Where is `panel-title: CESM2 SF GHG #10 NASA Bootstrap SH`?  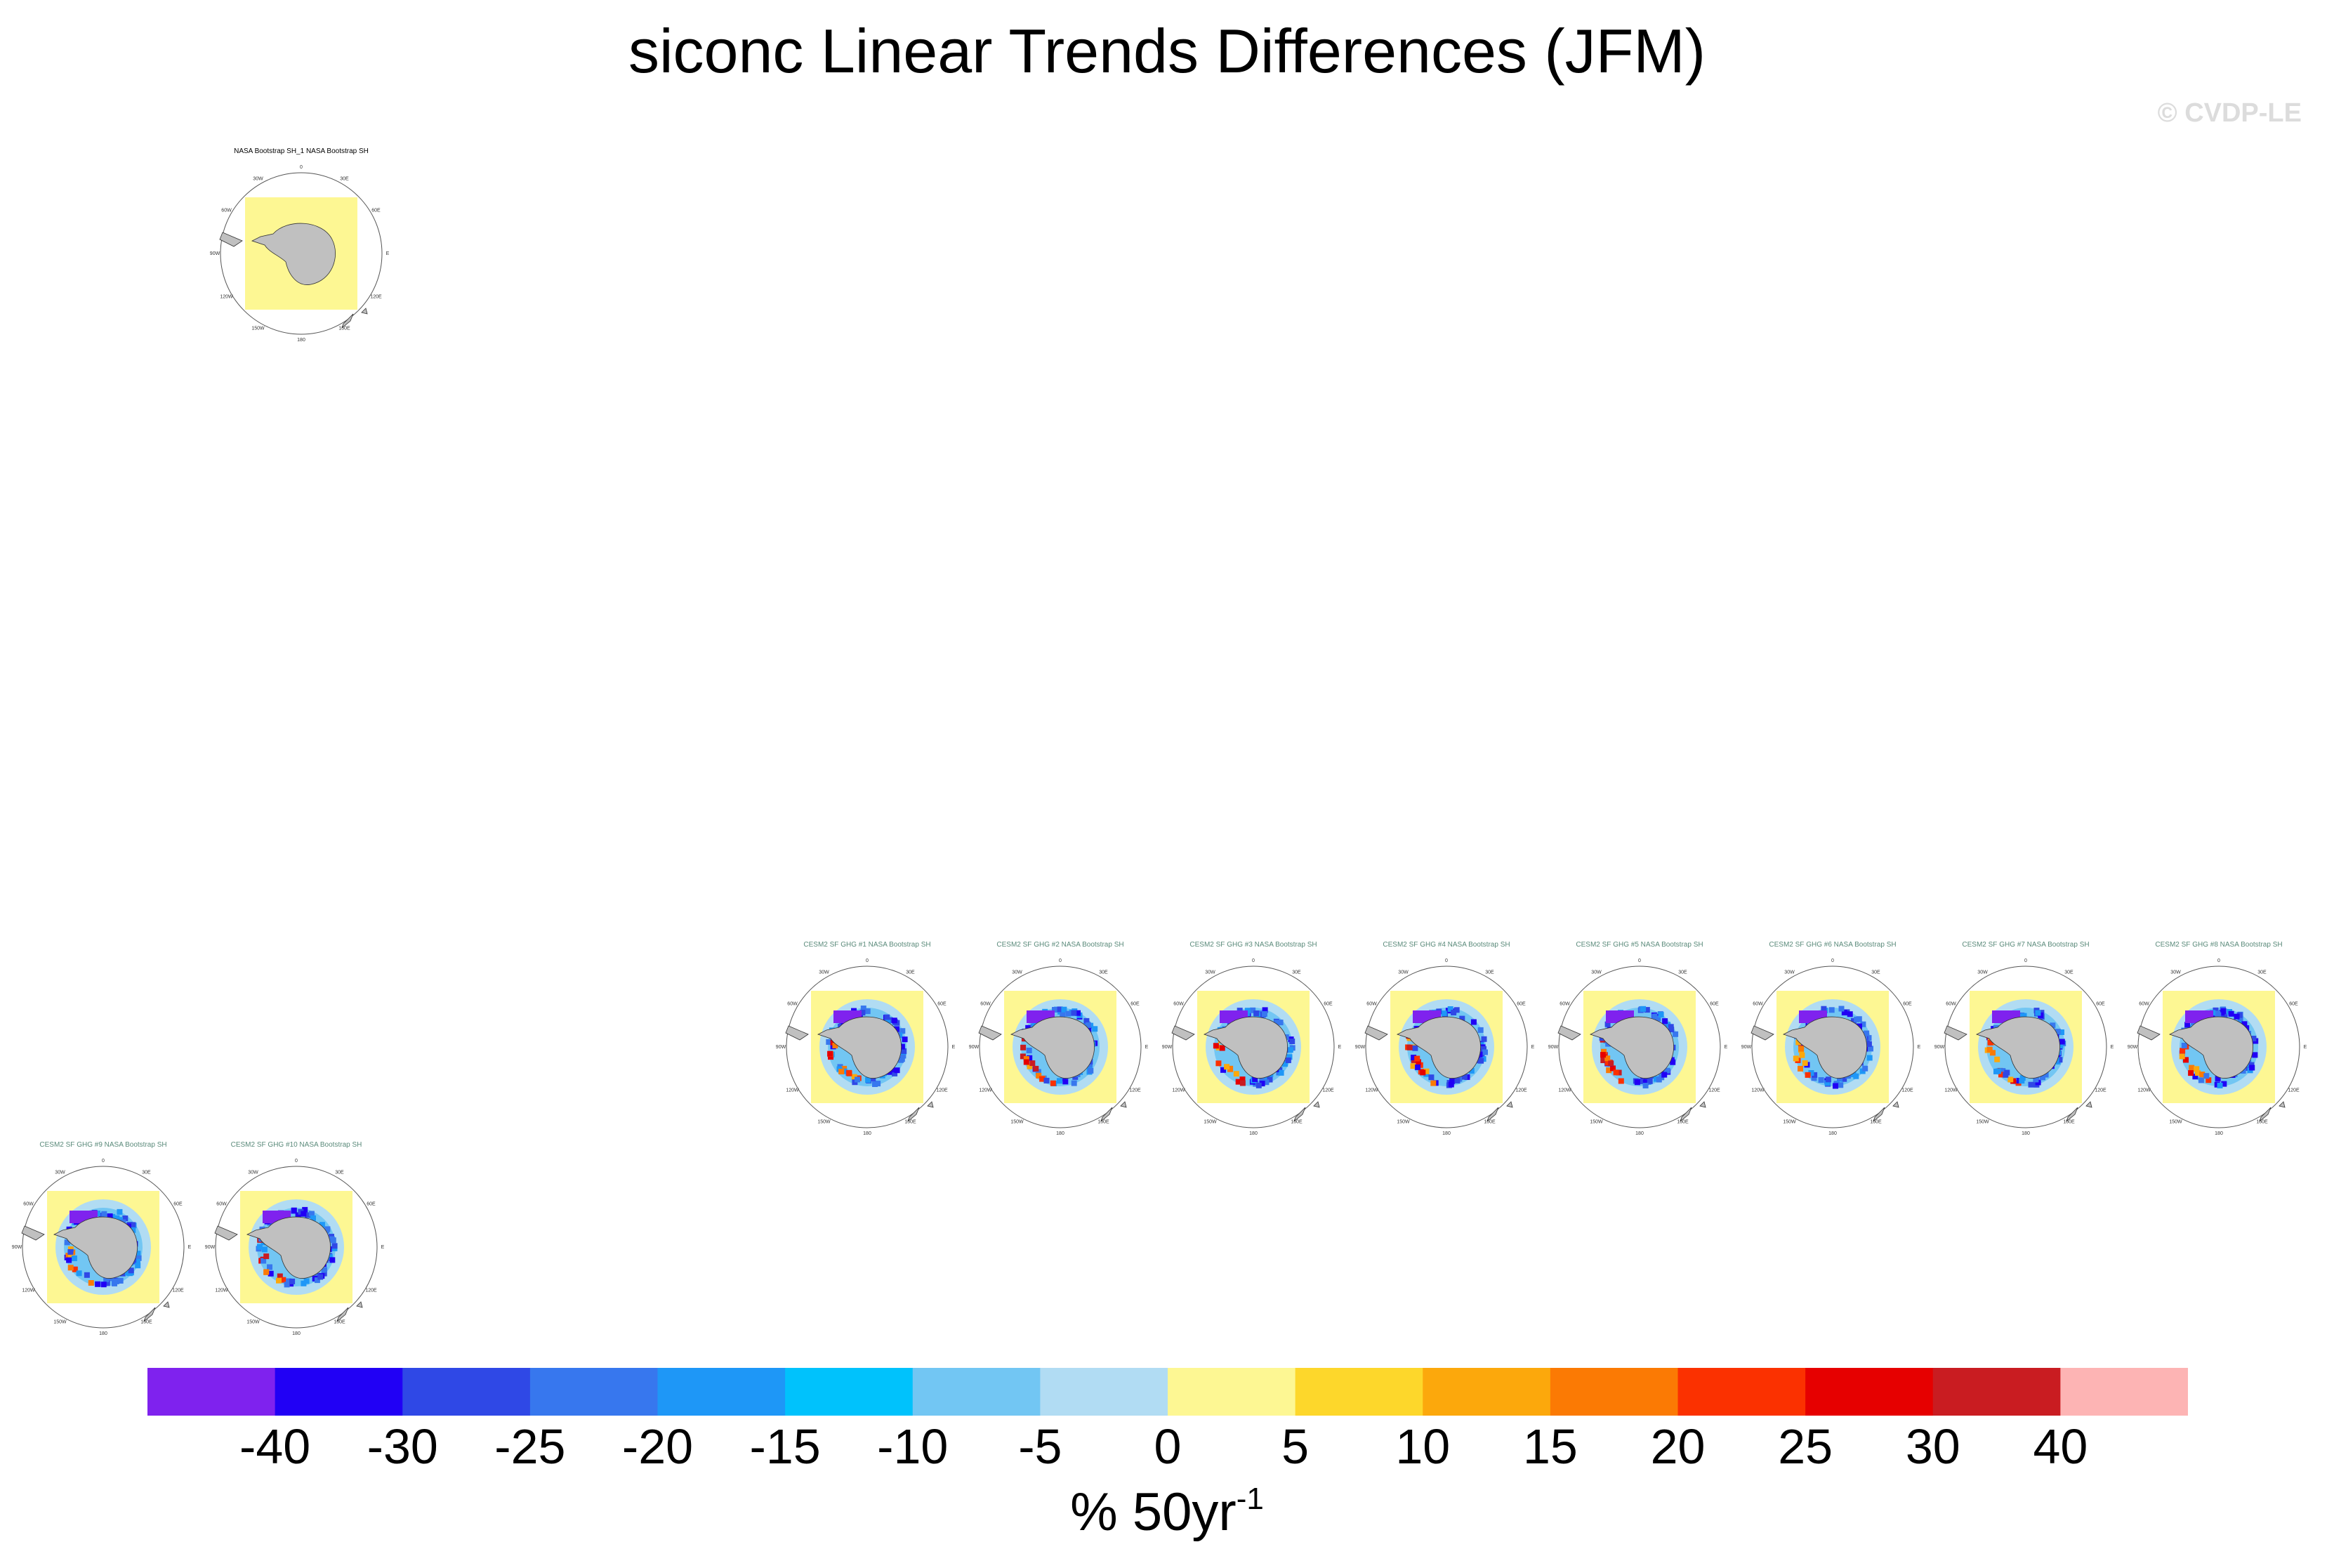
panel-title: CESM2 SF GHG #10 NASA Bootstrap SH is located at coordinates (296, 1145).